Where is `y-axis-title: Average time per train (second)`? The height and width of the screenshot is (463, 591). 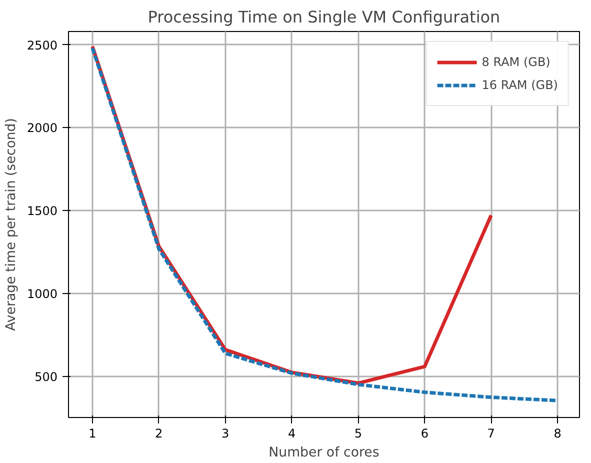 y-axis-title: Average time per train (second) is located at coordinates (11, 224).